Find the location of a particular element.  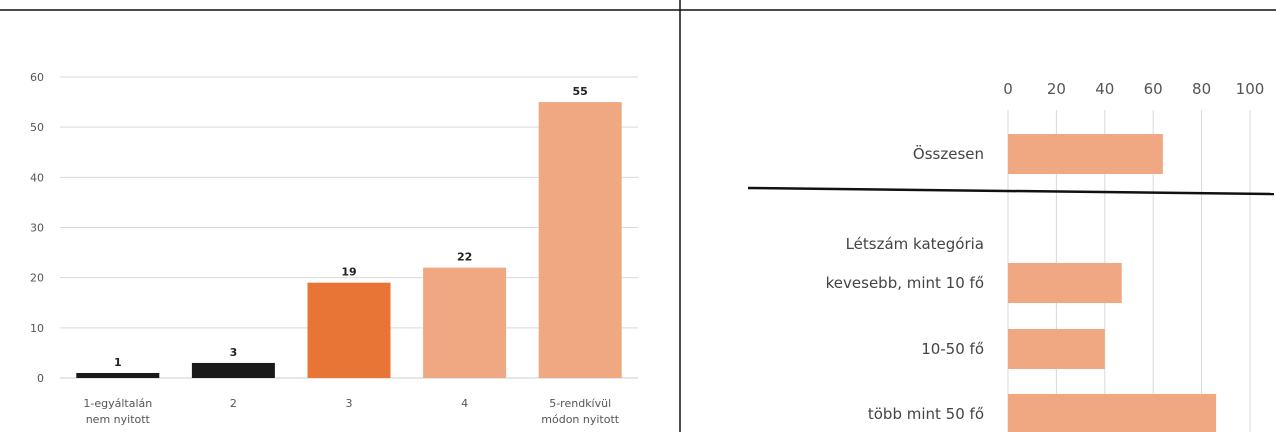

row-category-label: Összesen is located at coordinates (948, 153).